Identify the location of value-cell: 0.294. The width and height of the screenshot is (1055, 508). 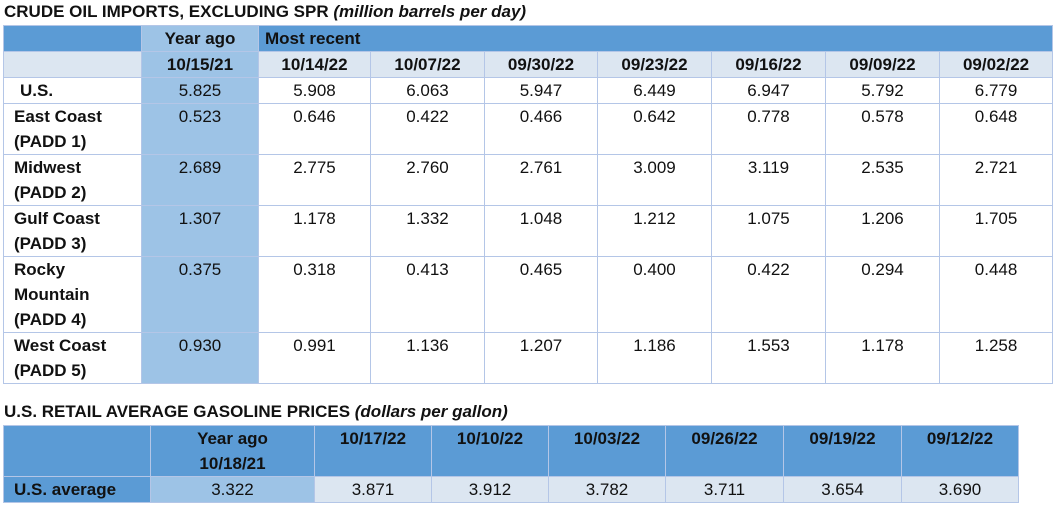
(882, 294).